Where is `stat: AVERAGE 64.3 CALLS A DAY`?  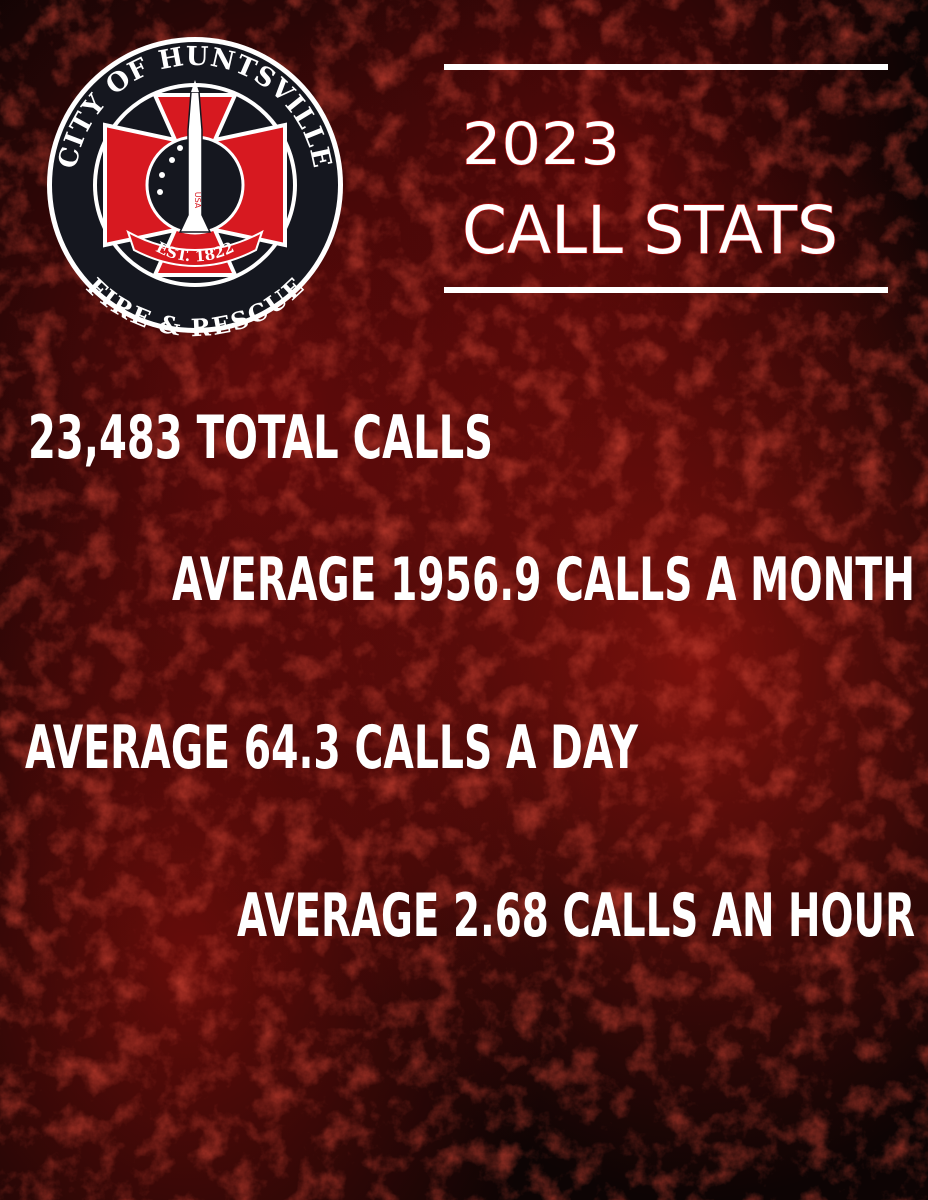 stat: AVERAGE 64.3 CALLS A DAY is located at coordinates (332, 748).